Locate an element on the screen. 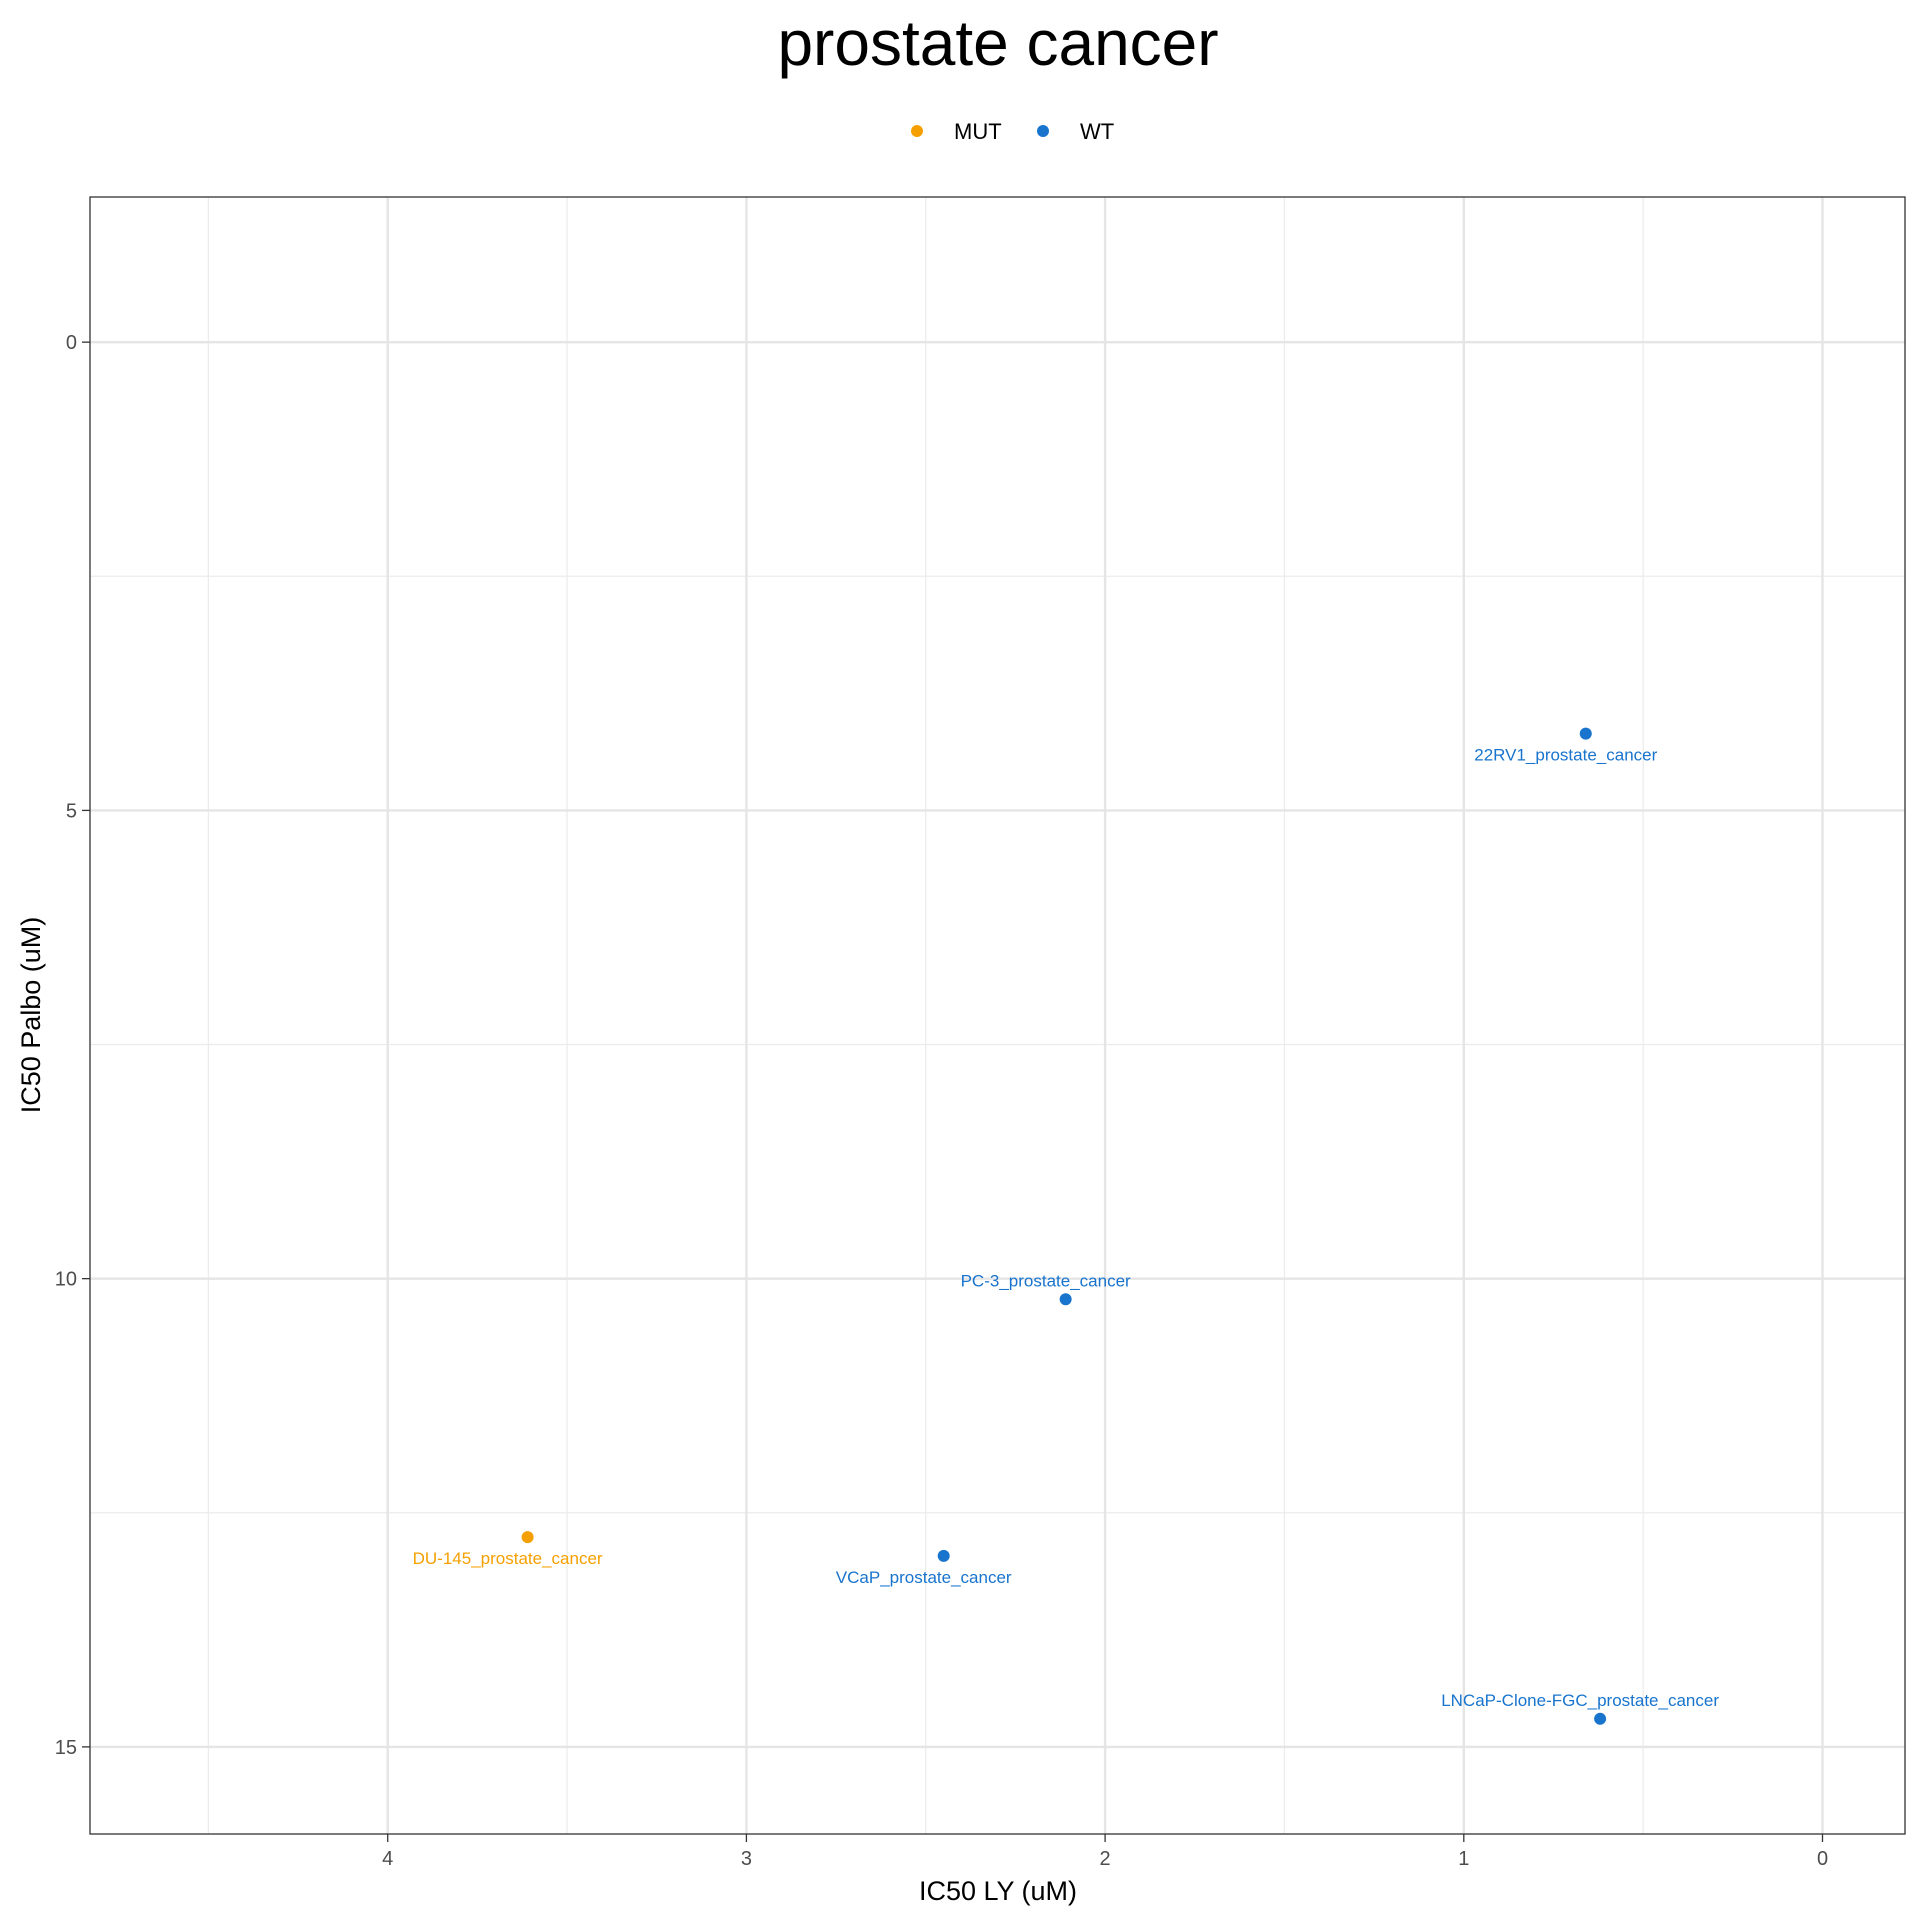 Image resolution: width=1920 pixels, height=1920 pixels. data-point-label: DU-145_prostate_cancer is located at coordinates (508, 1558).